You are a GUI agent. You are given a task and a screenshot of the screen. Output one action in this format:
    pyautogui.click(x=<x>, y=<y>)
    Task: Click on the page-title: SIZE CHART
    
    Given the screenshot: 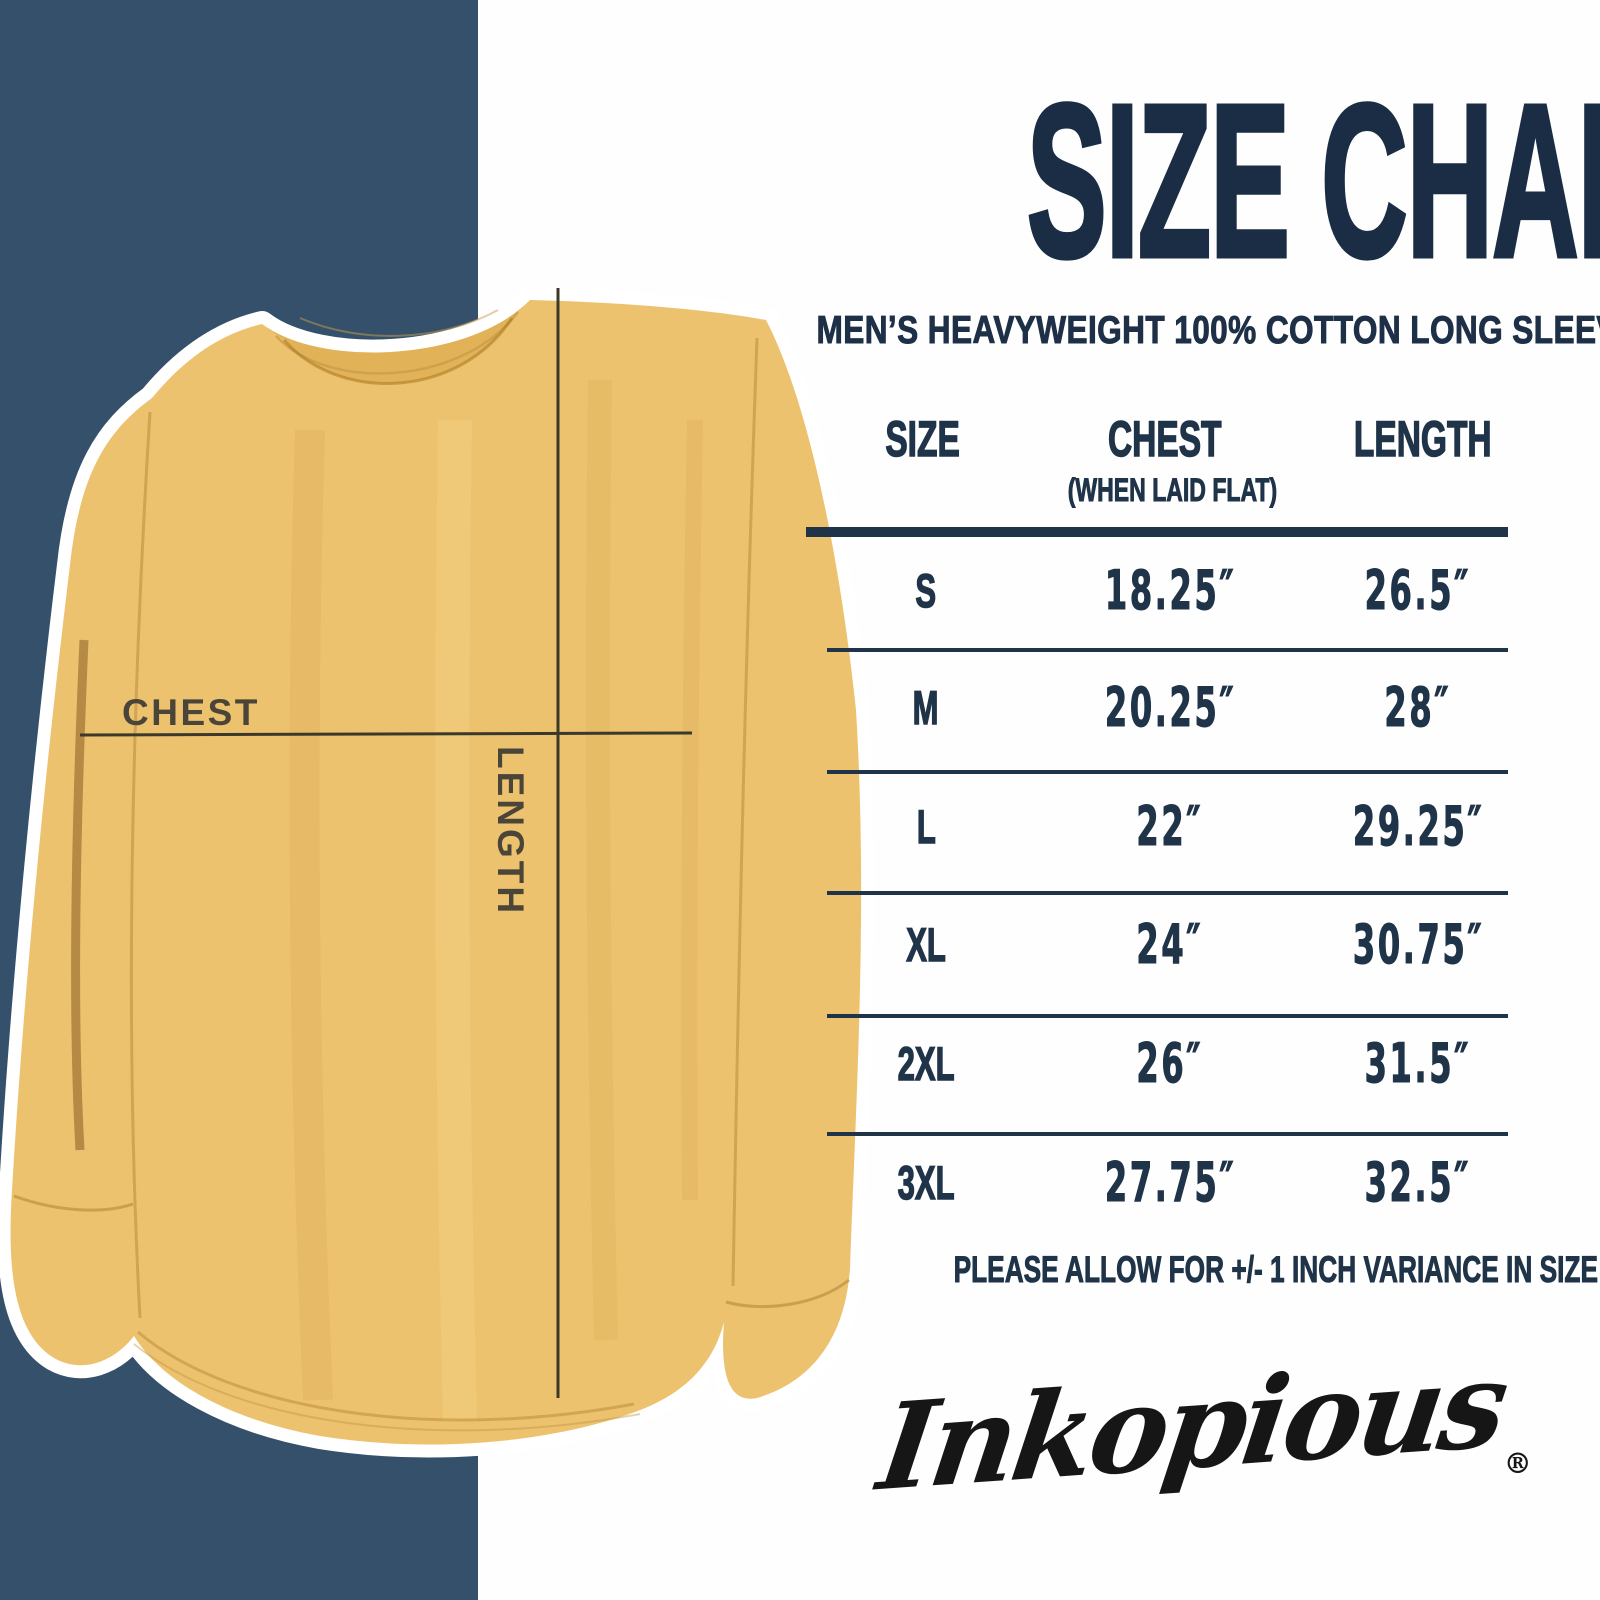 What is the action you would take?
    pyautogui.click(x=1168, y=181)
    